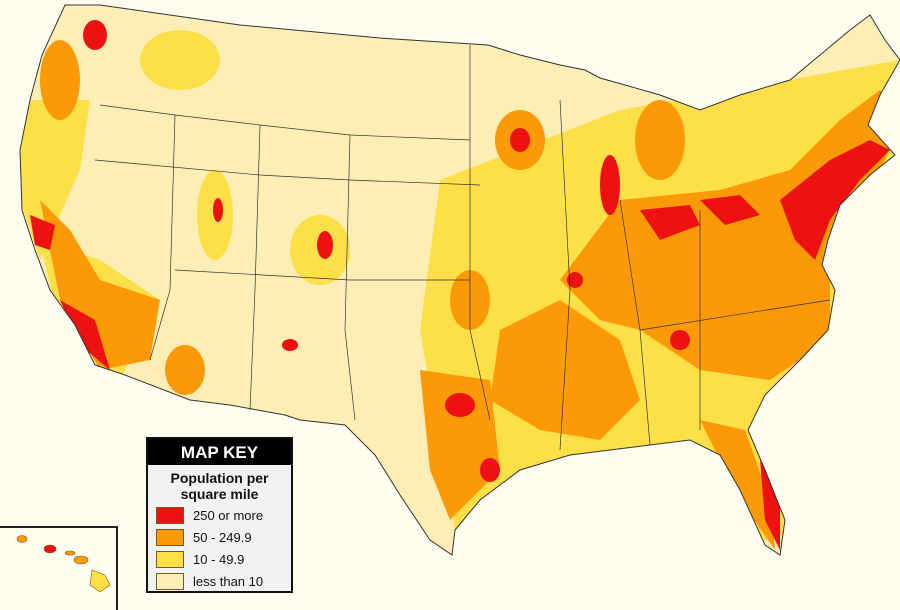  I want to click on subtitle-line-1: Population per, so click(219, 478).